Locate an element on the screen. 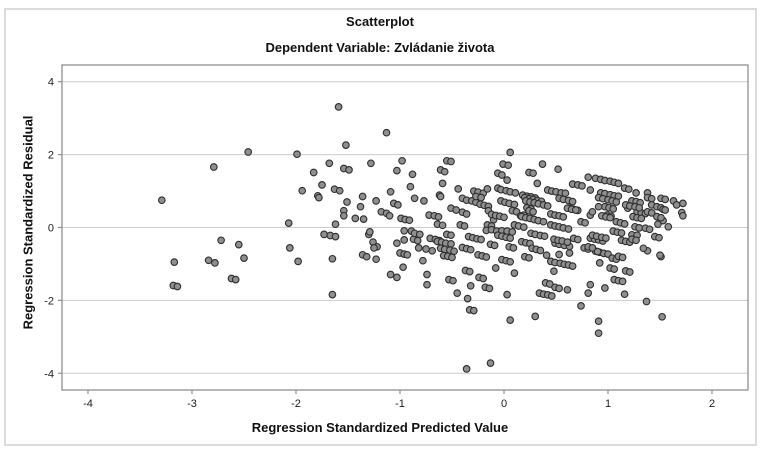 The width and height of the screenshot is (760, 452). x-tick-label: 0 is located at coordinates (504, 404).